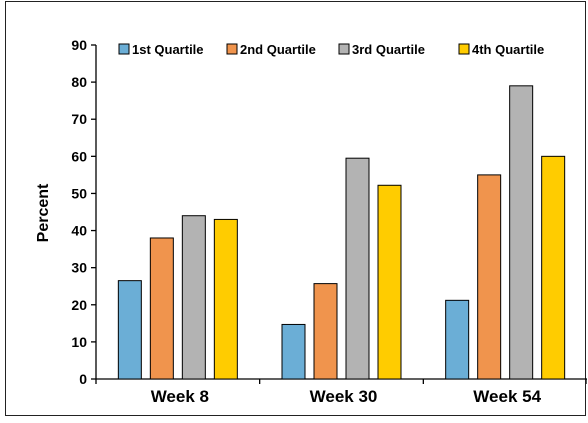  Describe the element at coordinates (79, 45) in the screenshot. I see `y-tick-label: 90` at that location.